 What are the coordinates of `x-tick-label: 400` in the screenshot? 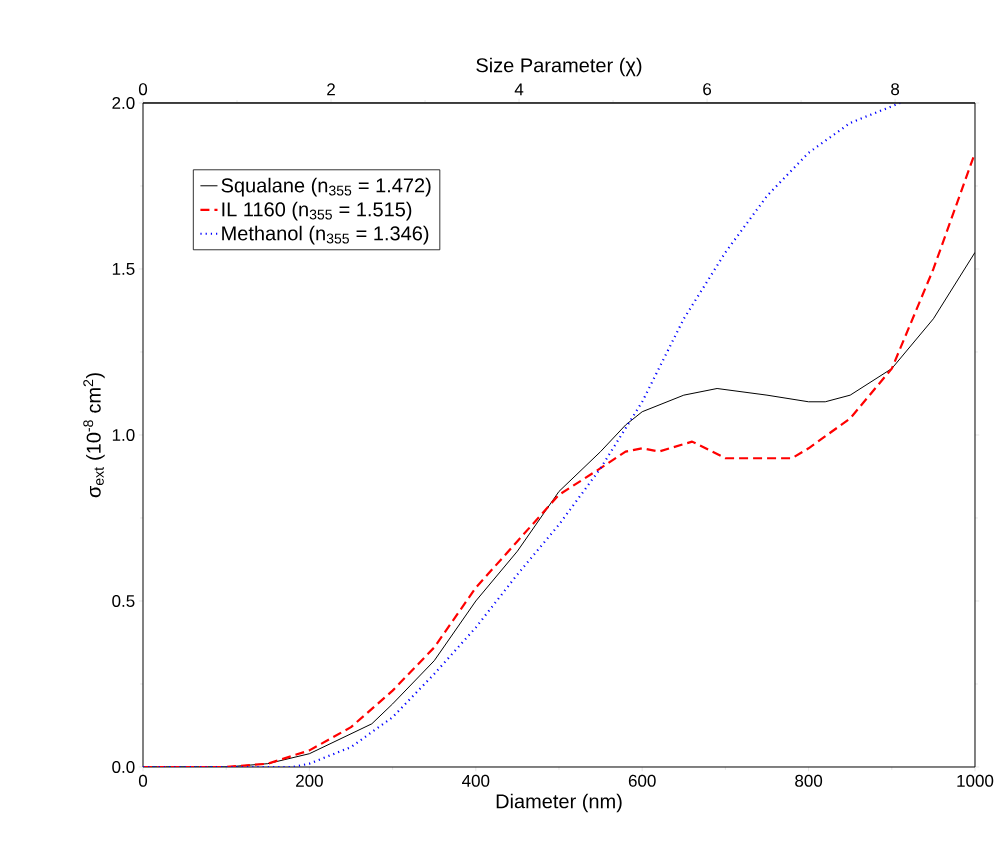 It's located at (476, 780).